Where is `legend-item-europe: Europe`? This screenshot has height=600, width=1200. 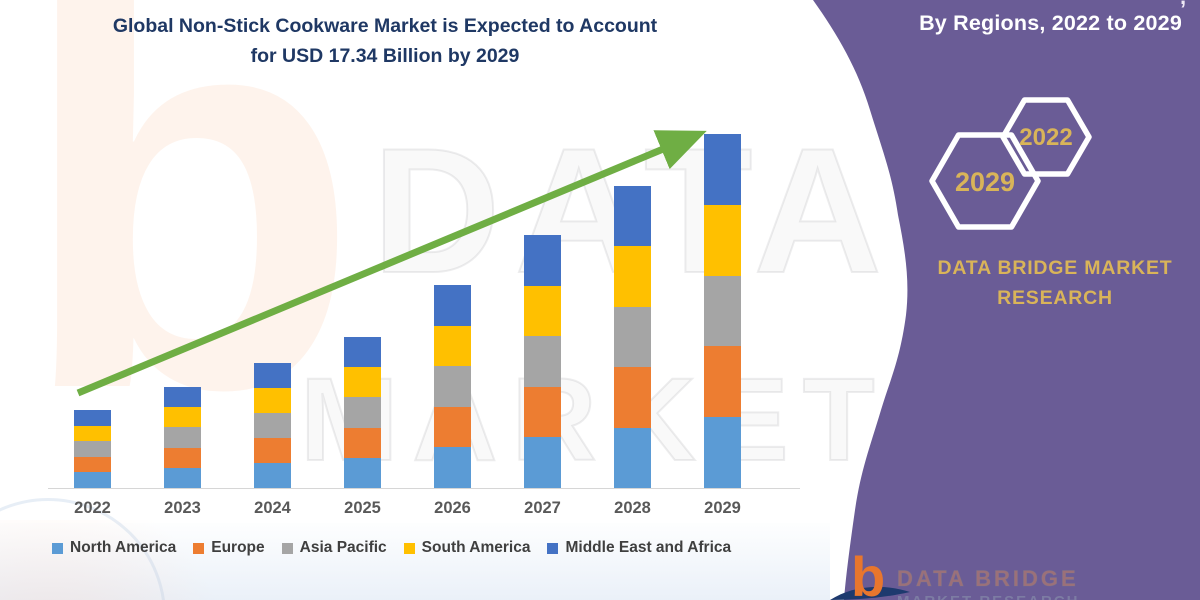
legend-item-europe: Europe is located at coordinates (229, 548).